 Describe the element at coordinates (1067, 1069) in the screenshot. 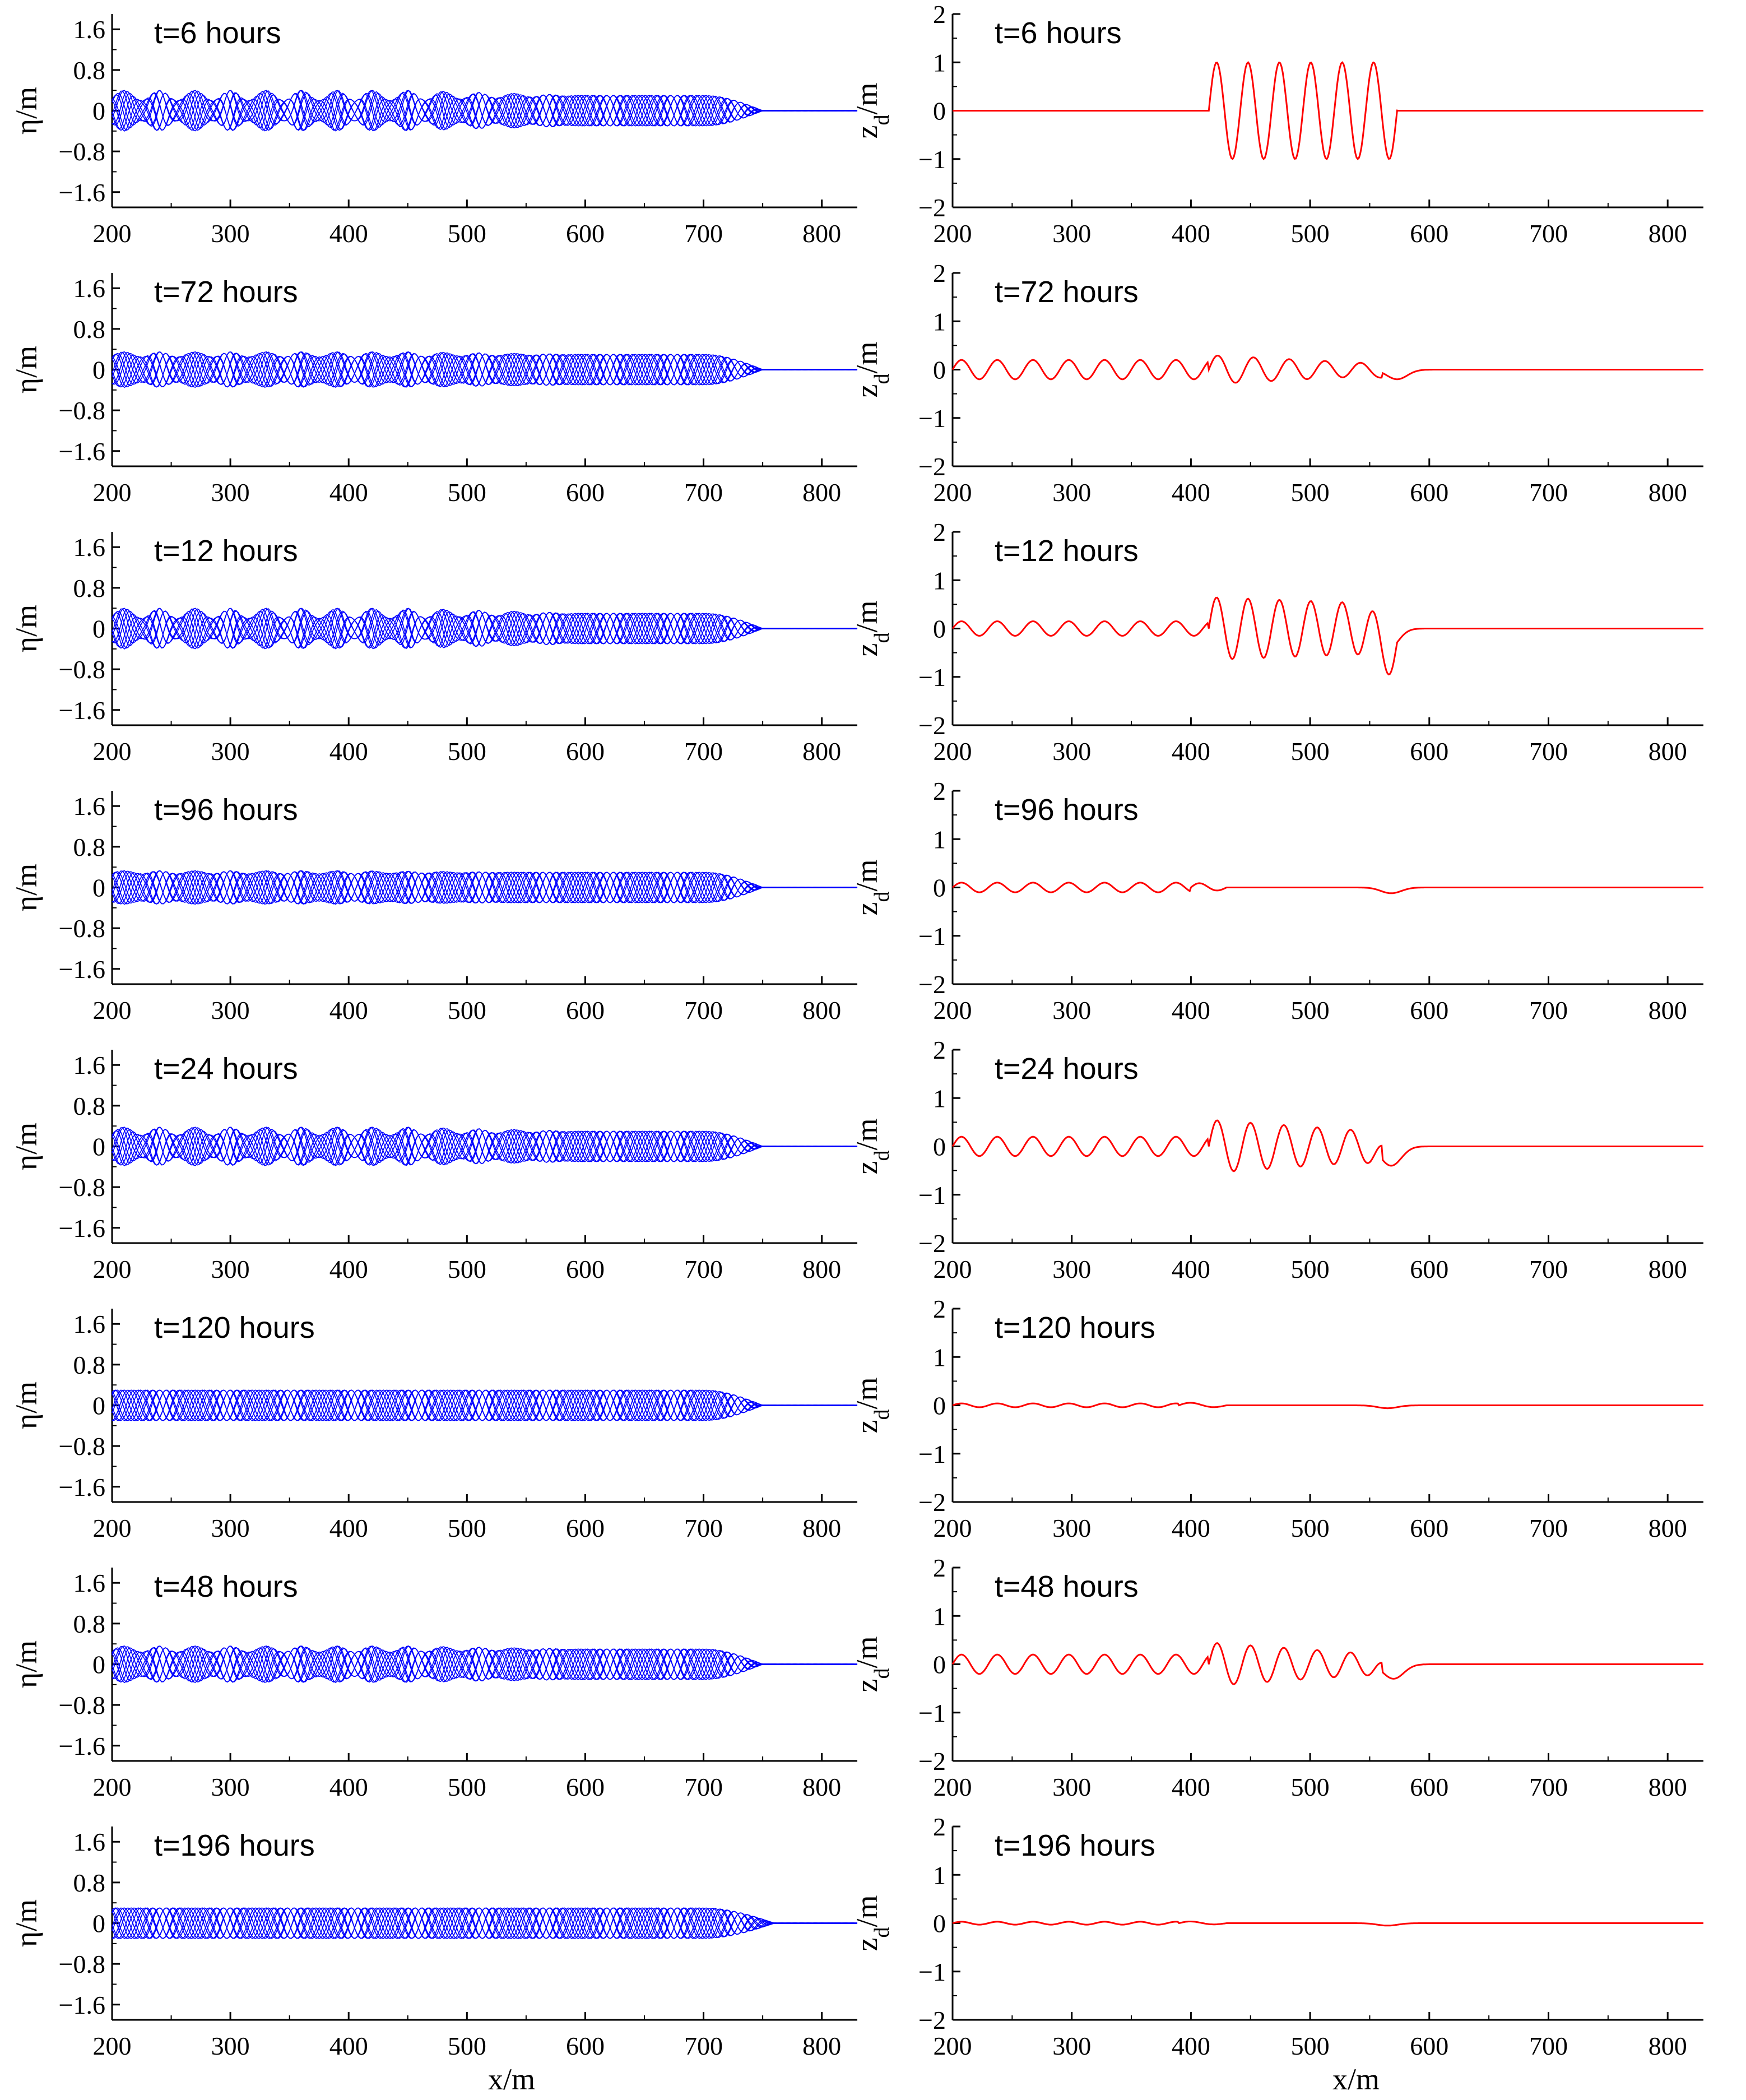

I see `panel-title: t=24 hours` at that location.